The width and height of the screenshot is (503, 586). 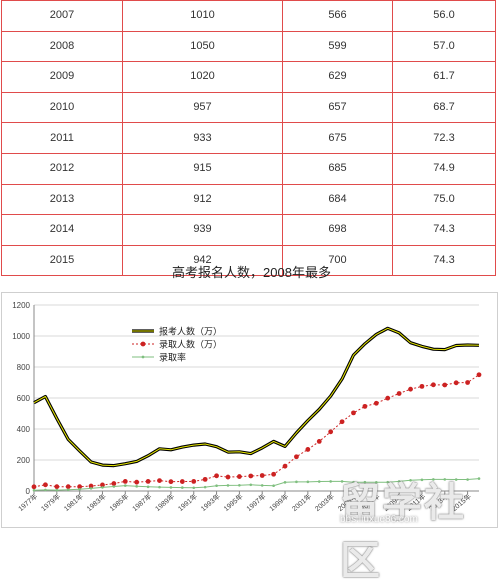 What do you see at coordinates (202, 199) in the screenshot?
I see `table-cell: 912` at bounding box center [202, 199].